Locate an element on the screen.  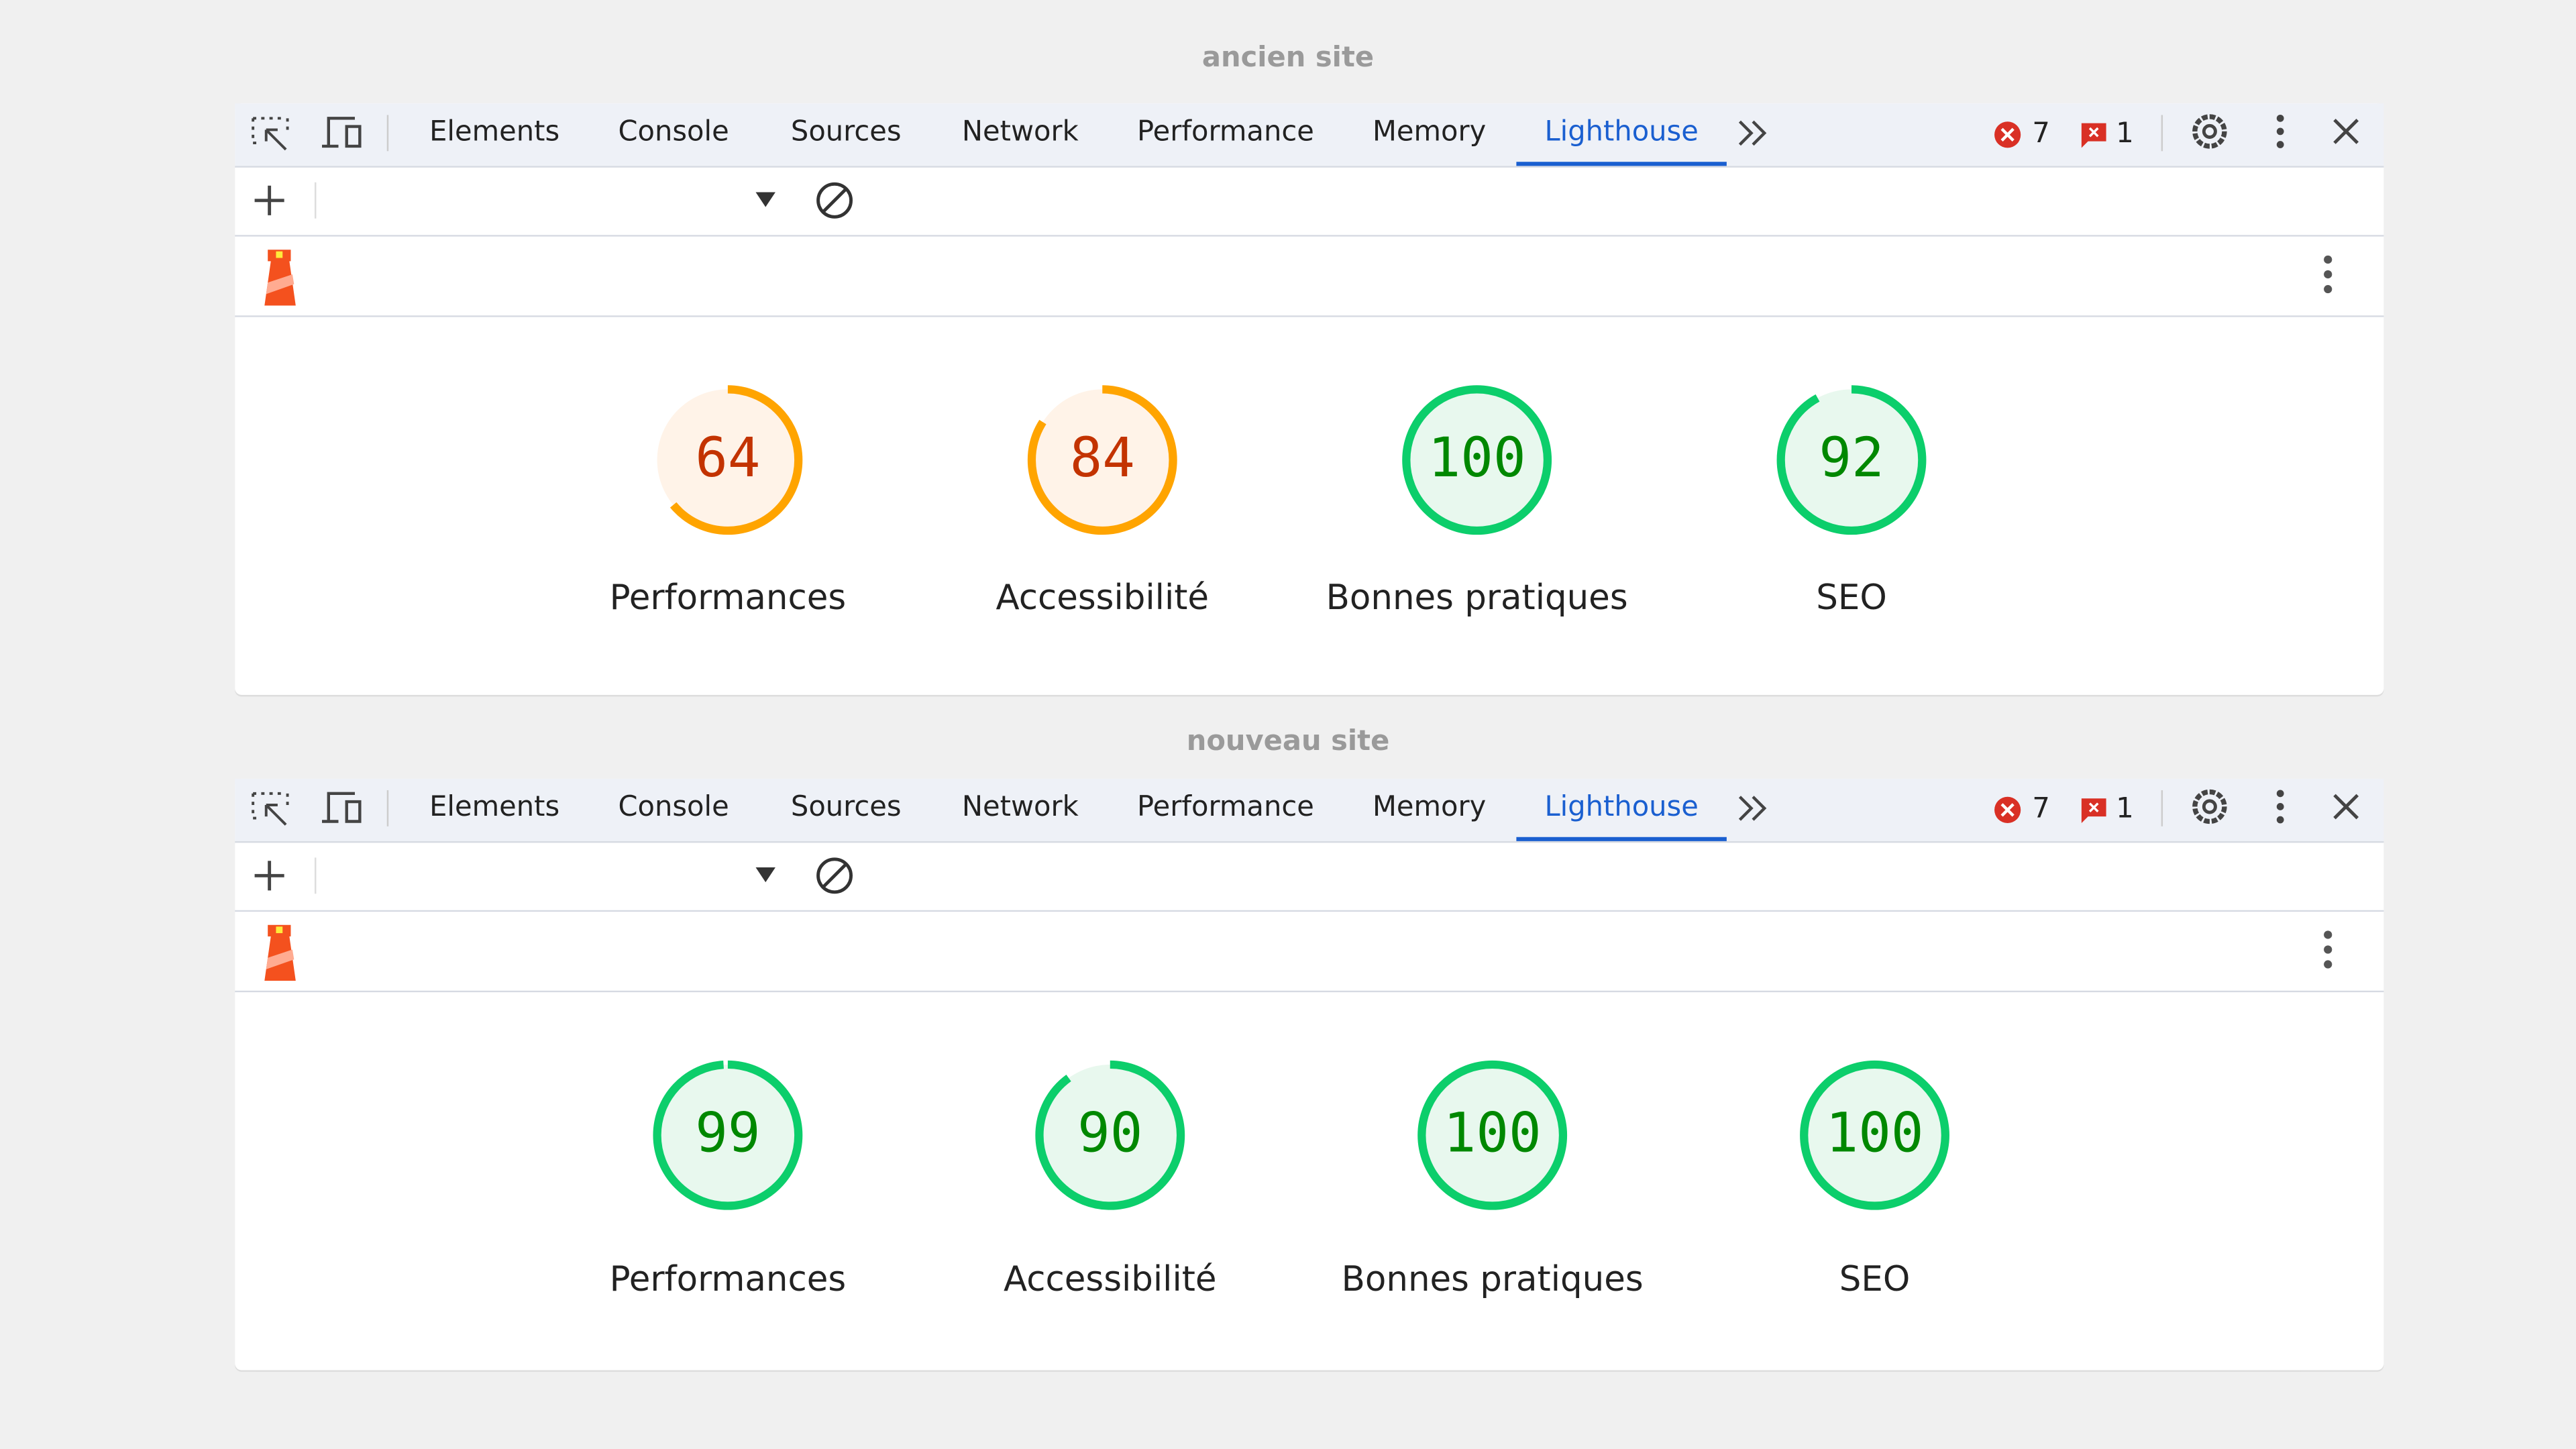
gauge-score: 99 is located at coordinates (727, 1133).